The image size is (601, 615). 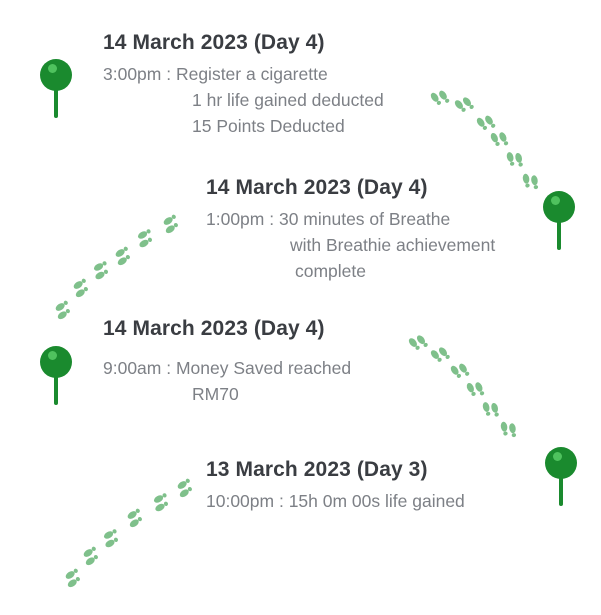 What do you see at coordinates (328, 219) in the screenshot?
I see `entry-detail: 1:00pm : 30 minutes of Breathe` at bounding box center [328, 219].